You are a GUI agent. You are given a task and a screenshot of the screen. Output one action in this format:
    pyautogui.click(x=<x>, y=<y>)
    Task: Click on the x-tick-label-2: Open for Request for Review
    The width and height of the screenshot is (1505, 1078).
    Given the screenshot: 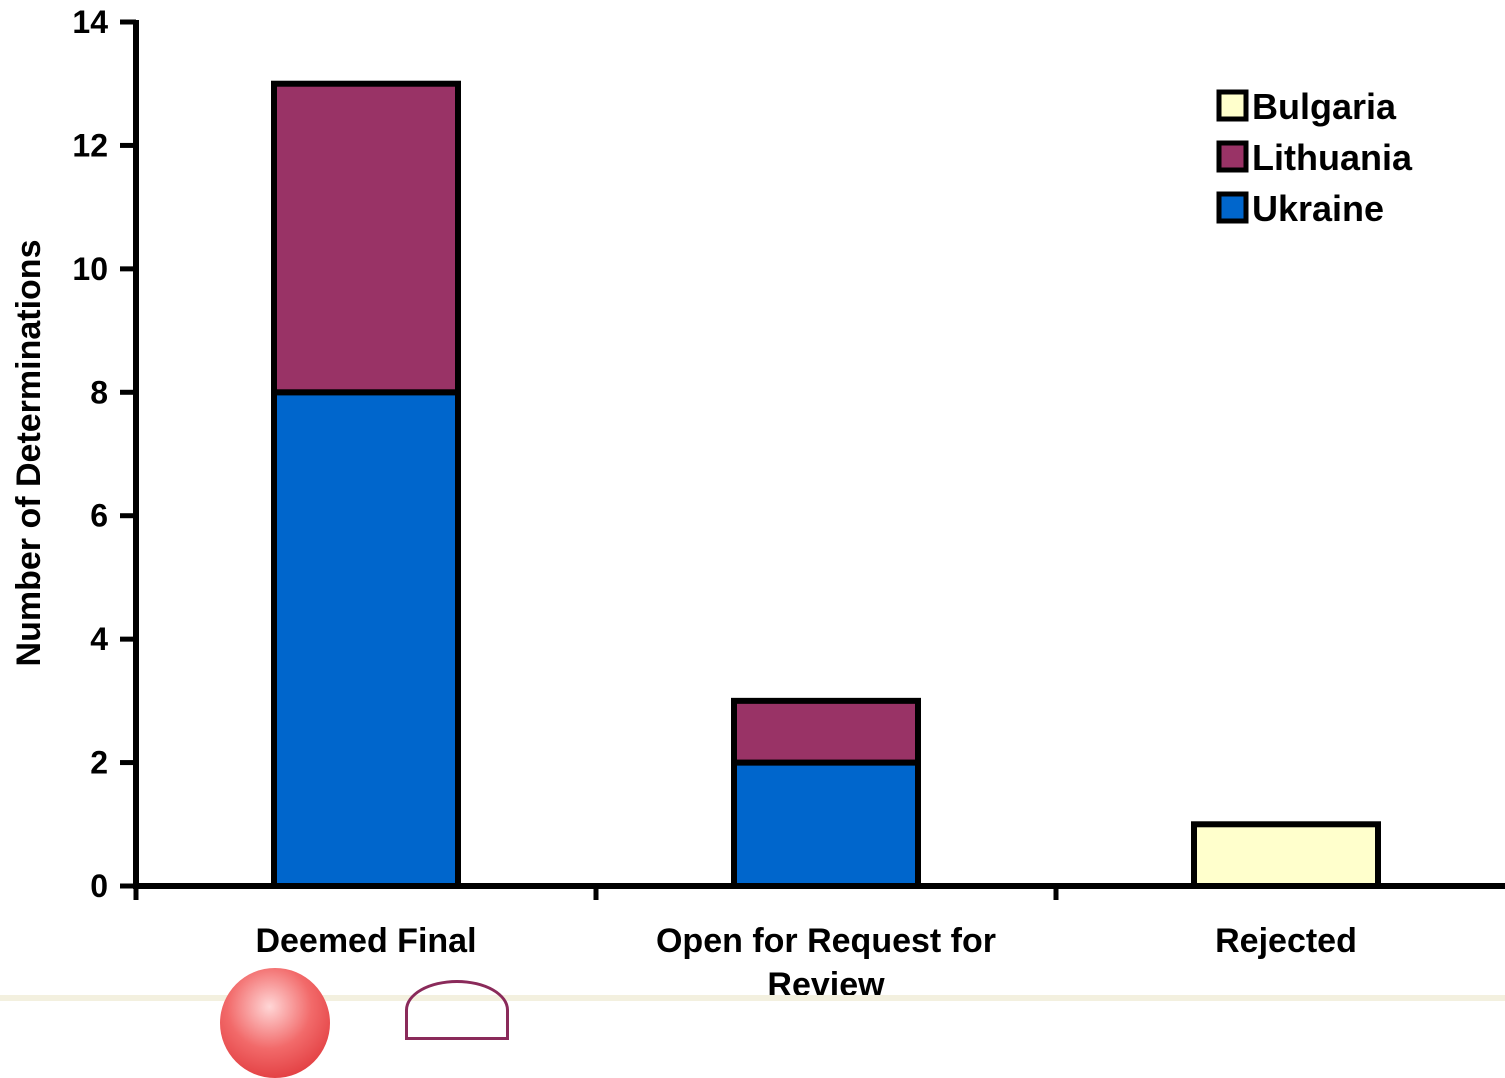 What is the action you would take?
    pyautogui.click(x=826, y=961)
    